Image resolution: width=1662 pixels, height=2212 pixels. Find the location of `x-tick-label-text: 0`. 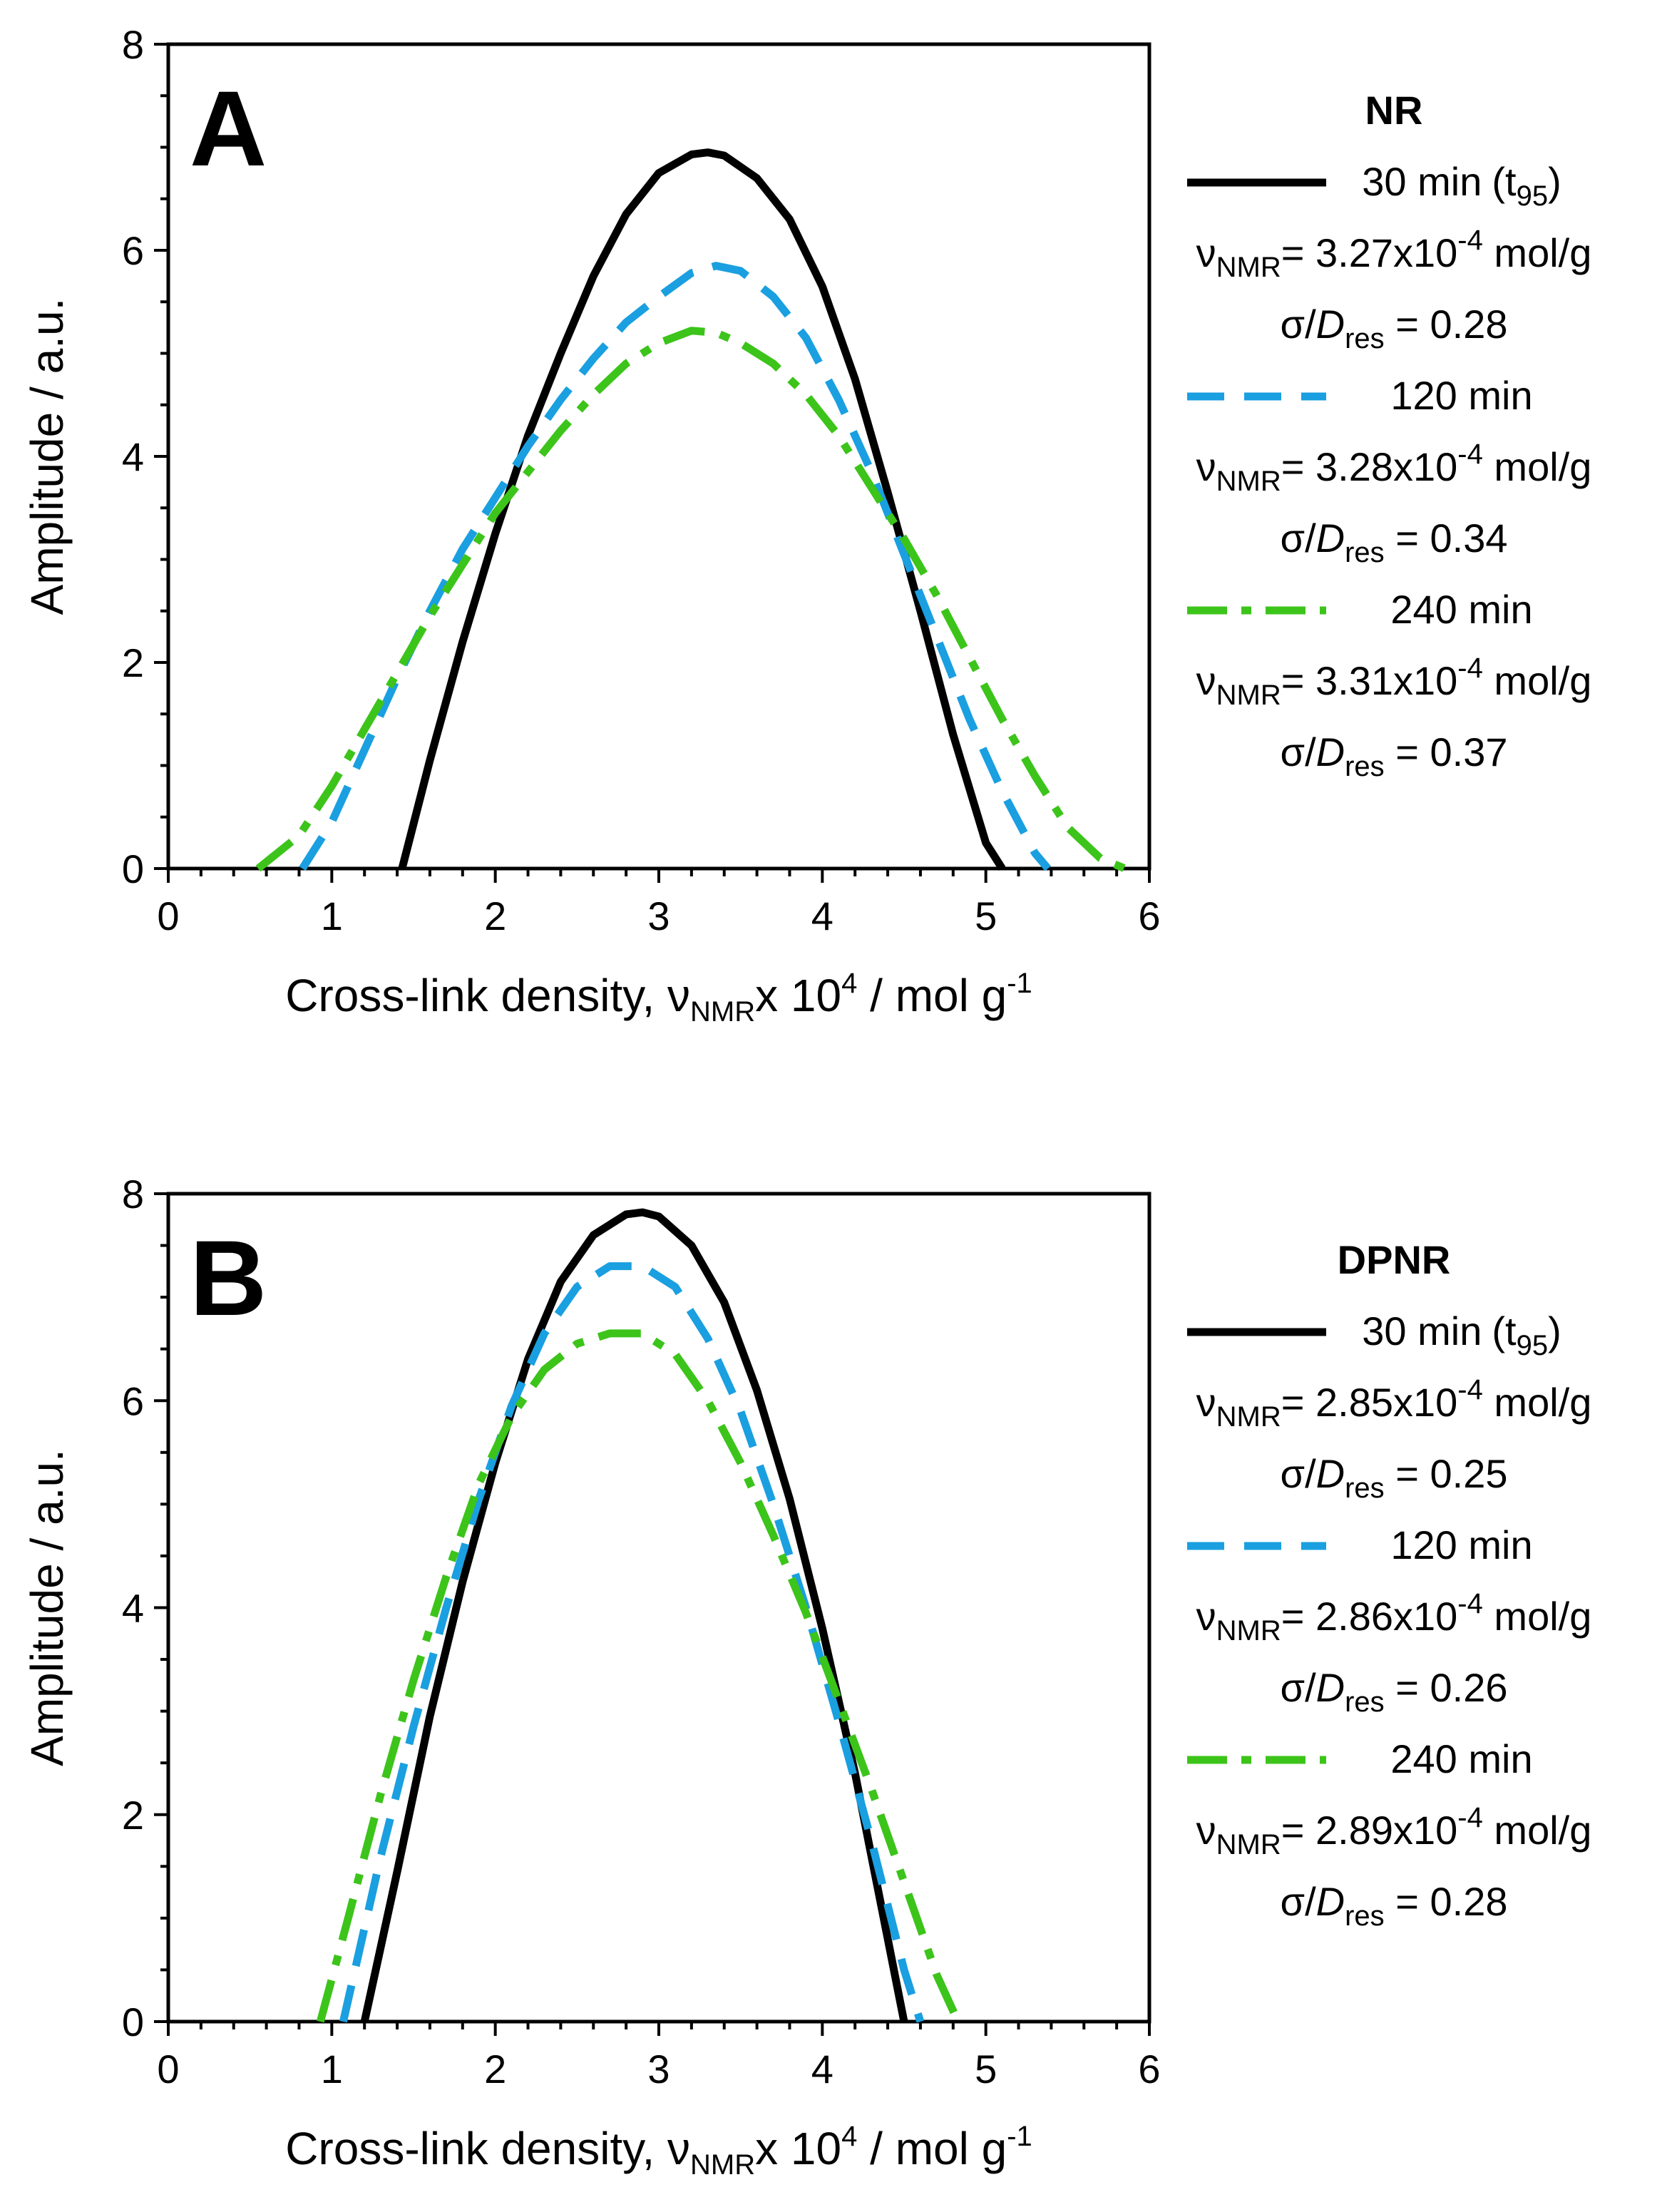

x-tick-label-text: 0 is located at coordinates (168, 2069).